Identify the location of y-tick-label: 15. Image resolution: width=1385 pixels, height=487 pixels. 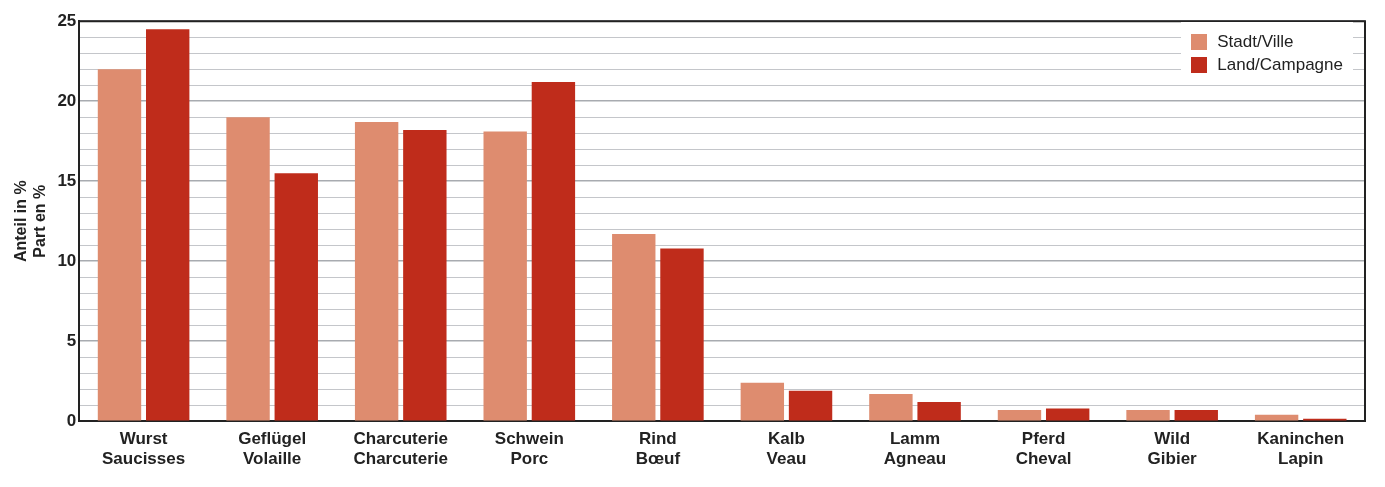
(67, 180).